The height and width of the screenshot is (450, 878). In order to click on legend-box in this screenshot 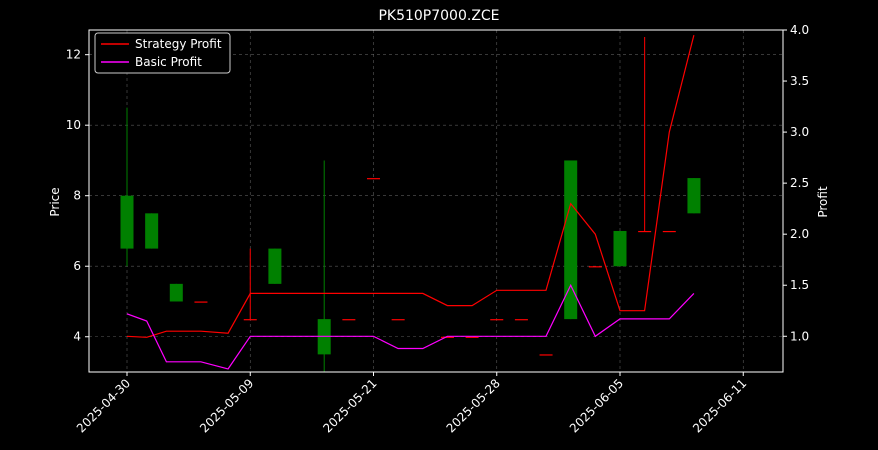, I will do `click(162, 53)`.